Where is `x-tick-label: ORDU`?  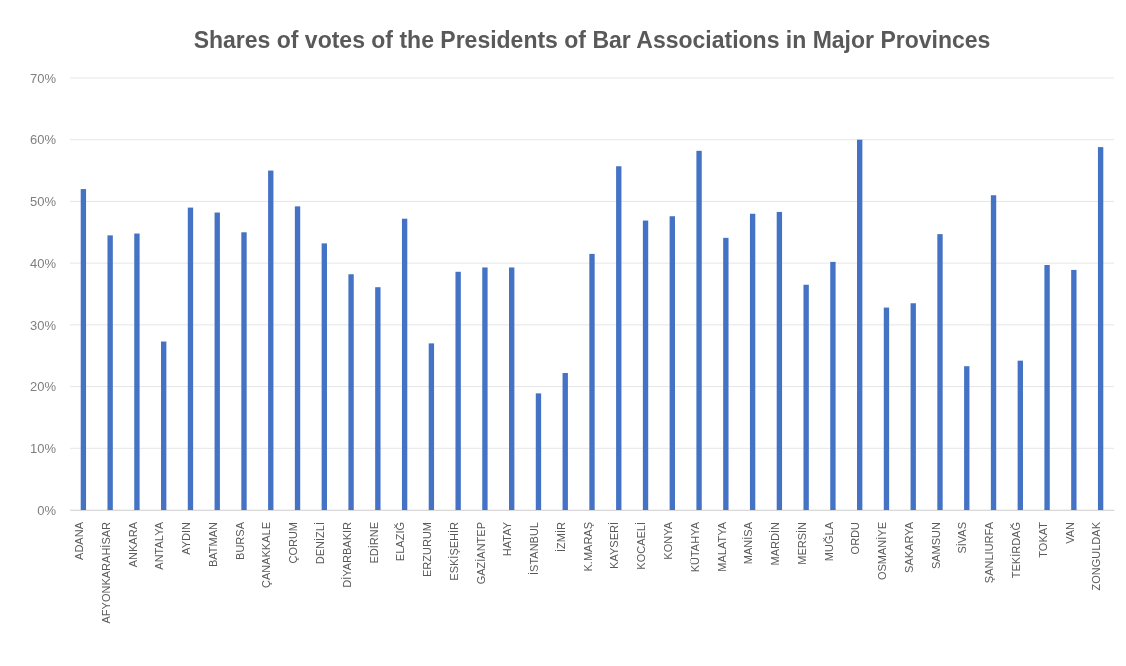 x-tick-label: ORDU is located at coordinates (855, 538).